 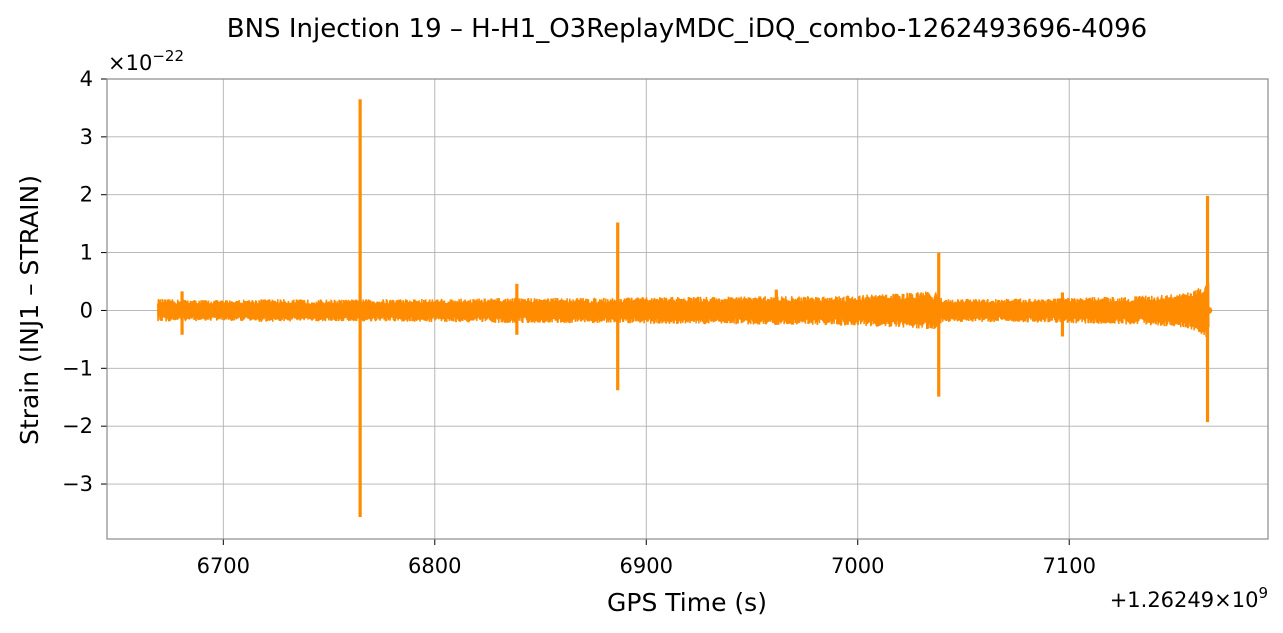 What do you see at coordinates (1068, 566) in the screenshot?
I see `x-tick-label: 7100` at bounding box center [1068, 566].